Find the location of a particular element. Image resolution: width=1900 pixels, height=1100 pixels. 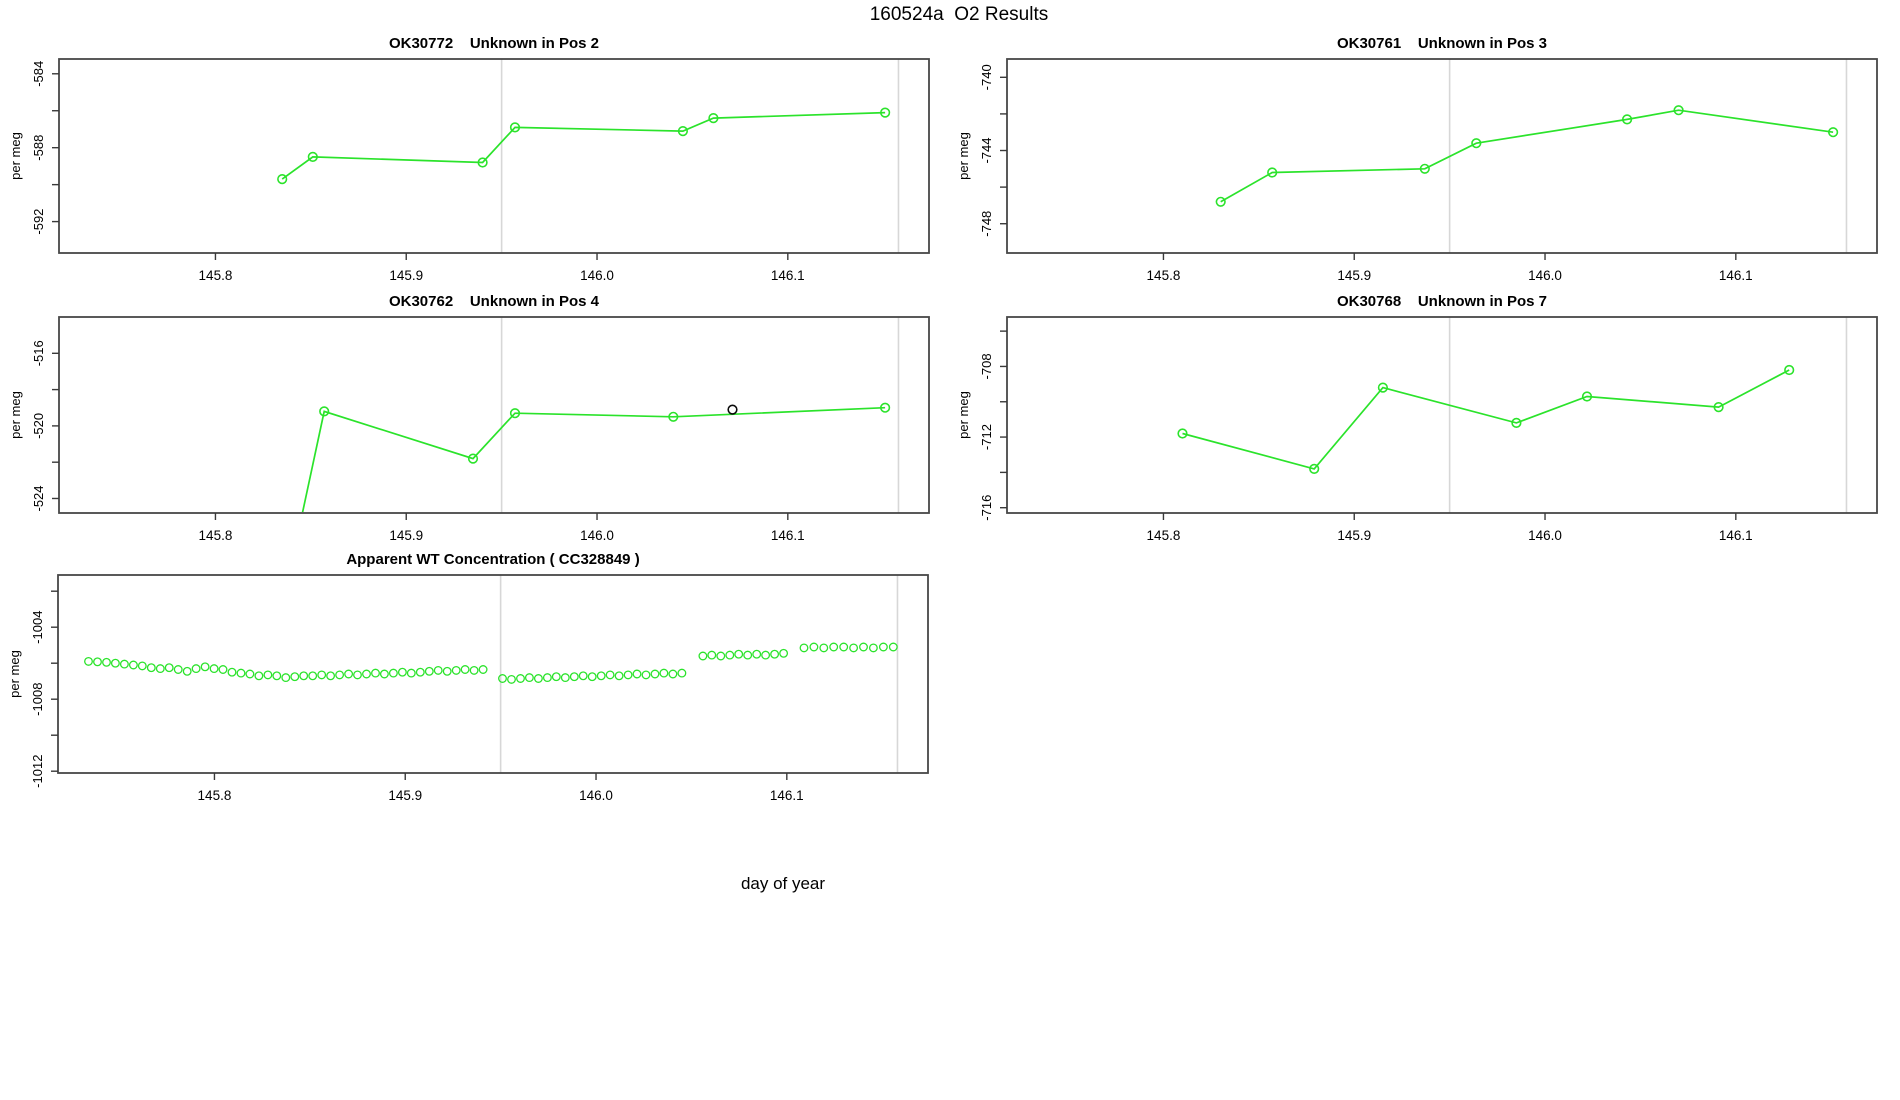

y-tick-label: -748 is located at coordinates (986, 224).